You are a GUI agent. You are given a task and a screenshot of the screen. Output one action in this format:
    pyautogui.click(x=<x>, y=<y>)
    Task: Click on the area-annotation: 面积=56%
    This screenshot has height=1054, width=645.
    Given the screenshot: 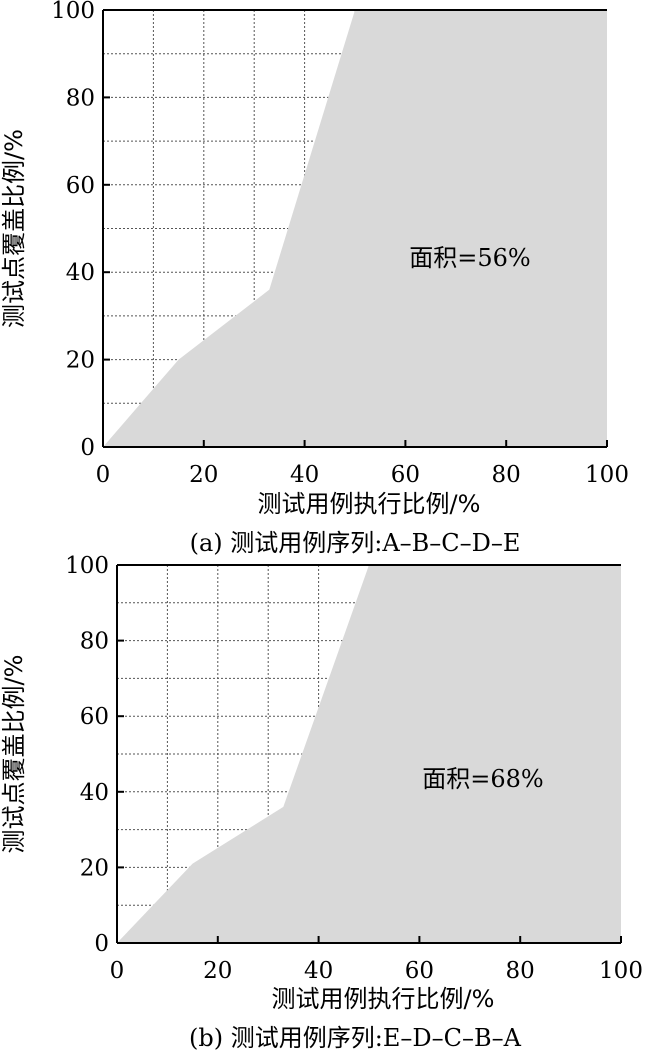 What is the action you would take?
    pyautogui.click(x=469, y=258)
    